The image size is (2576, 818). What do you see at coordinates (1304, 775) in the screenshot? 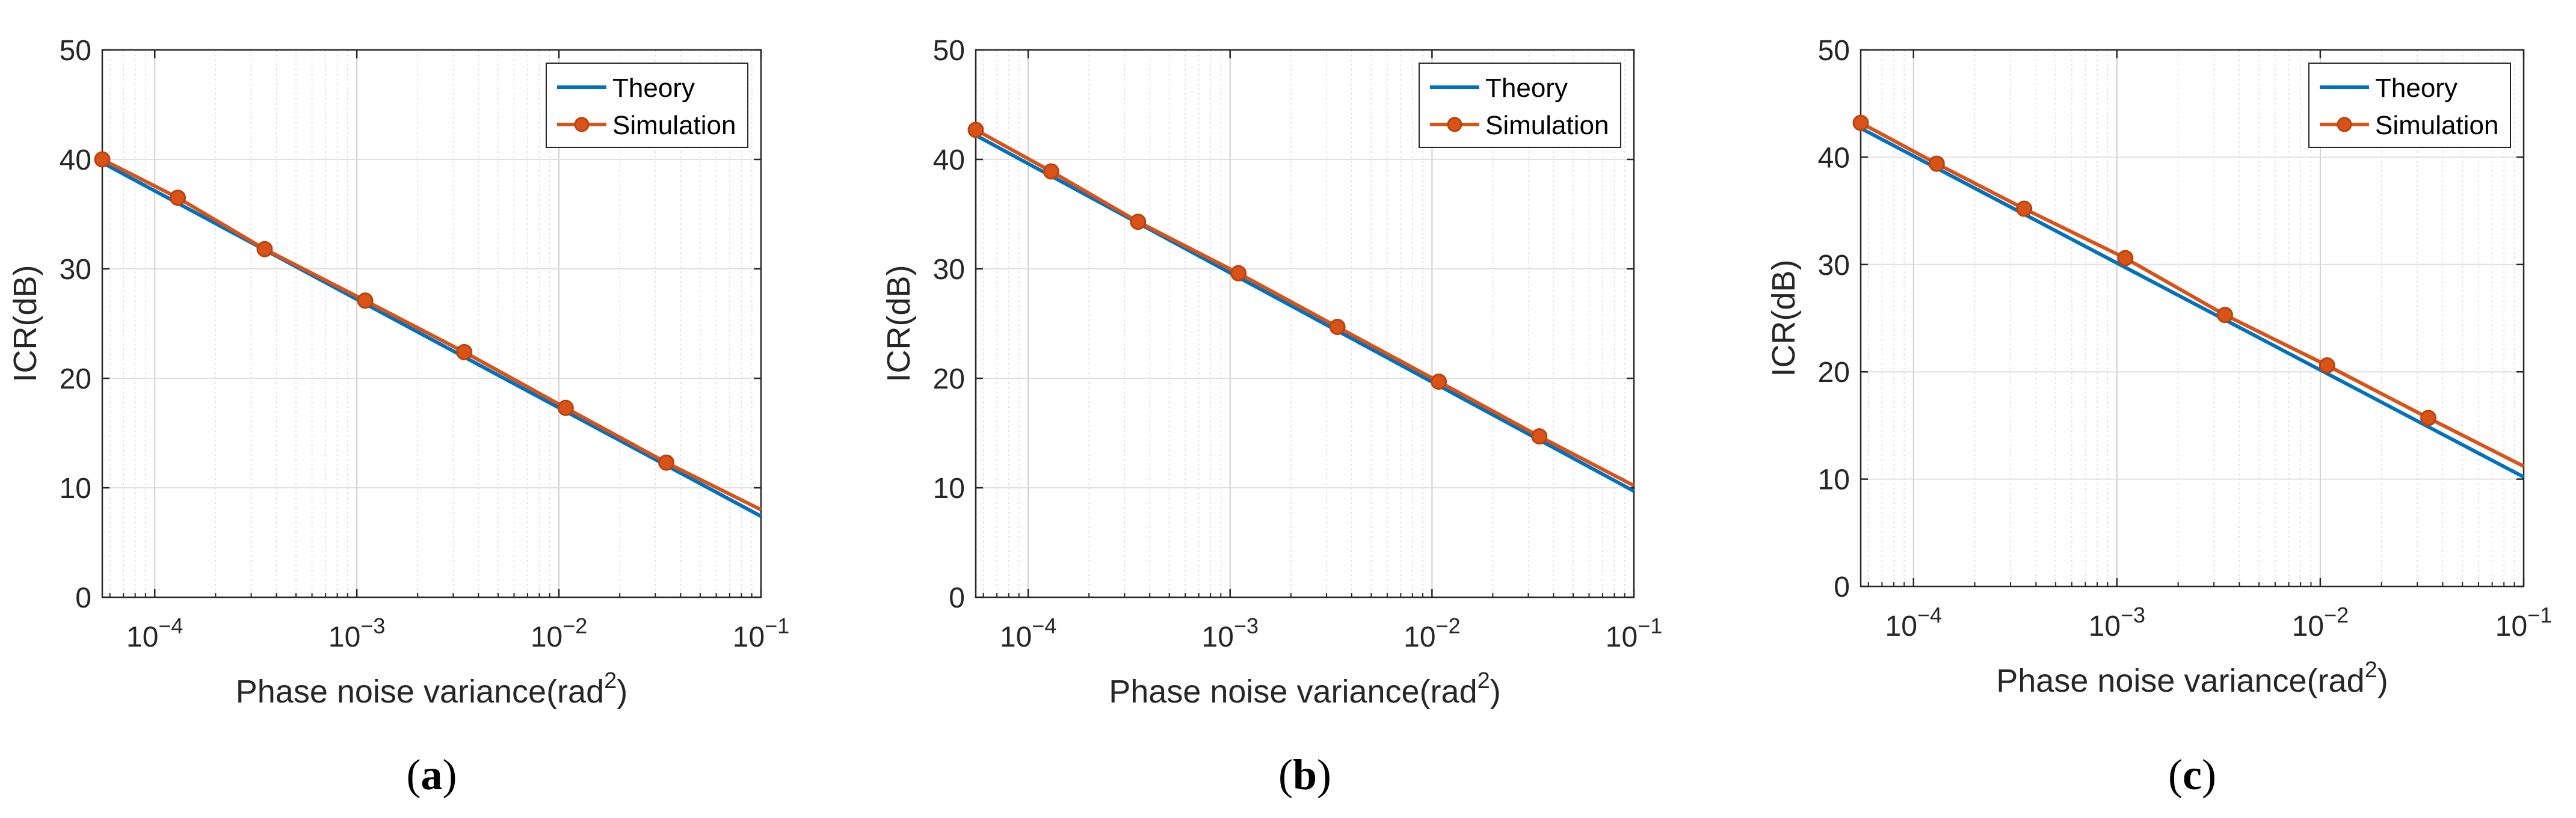
I see `panel-caption: (b)` at bounding box center [1304, 775].